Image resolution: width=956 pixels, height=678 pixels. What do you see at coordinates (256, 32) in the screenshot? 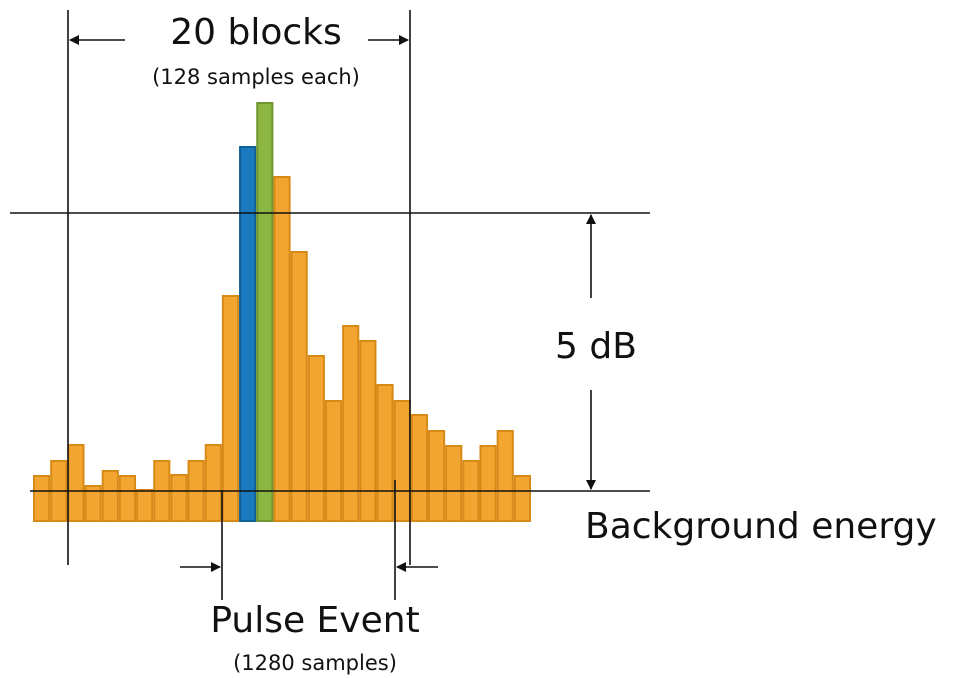
I see `blocks-title: 20 blocks` at bounding box center [256, 32].